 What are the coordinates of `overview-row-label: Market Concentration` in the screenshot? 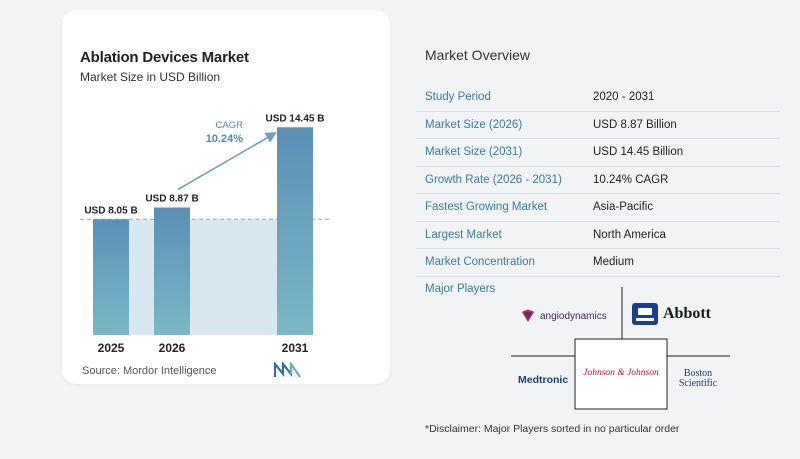 It's located at (480, 262).